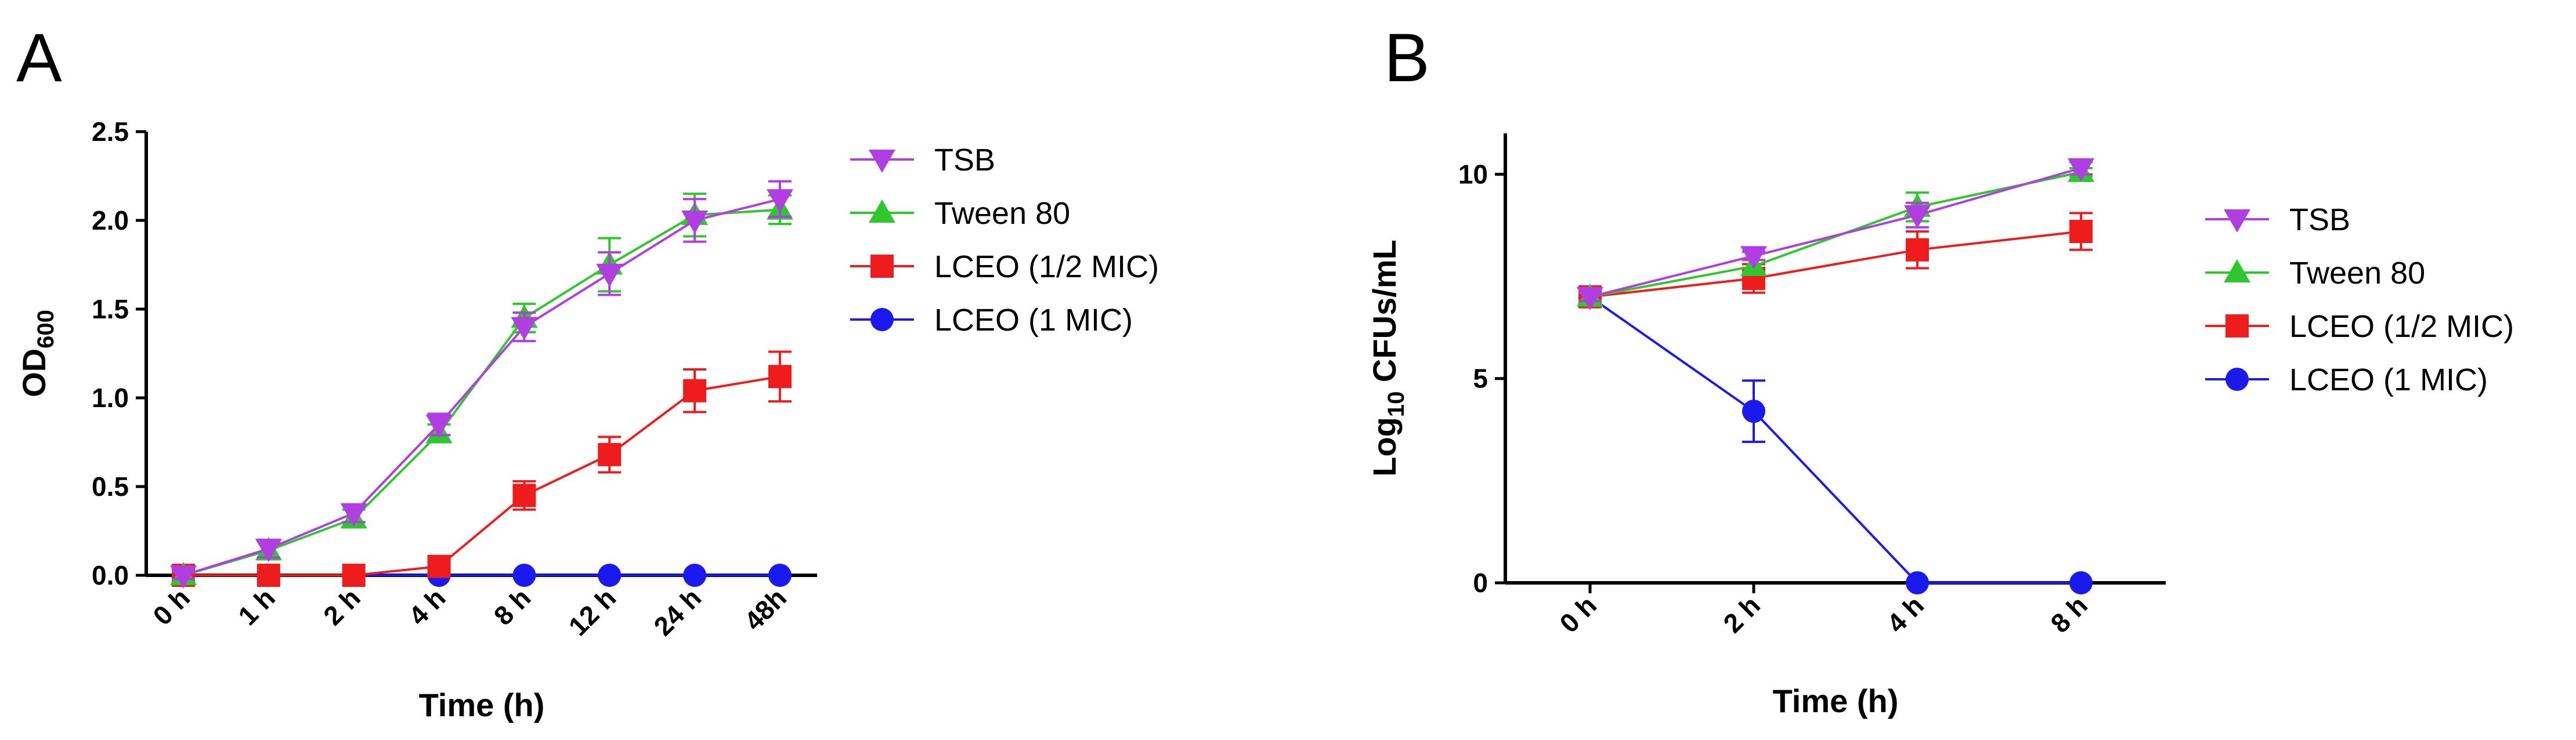  I want to click on y-tick-label: 1.5, so click(110, 309).